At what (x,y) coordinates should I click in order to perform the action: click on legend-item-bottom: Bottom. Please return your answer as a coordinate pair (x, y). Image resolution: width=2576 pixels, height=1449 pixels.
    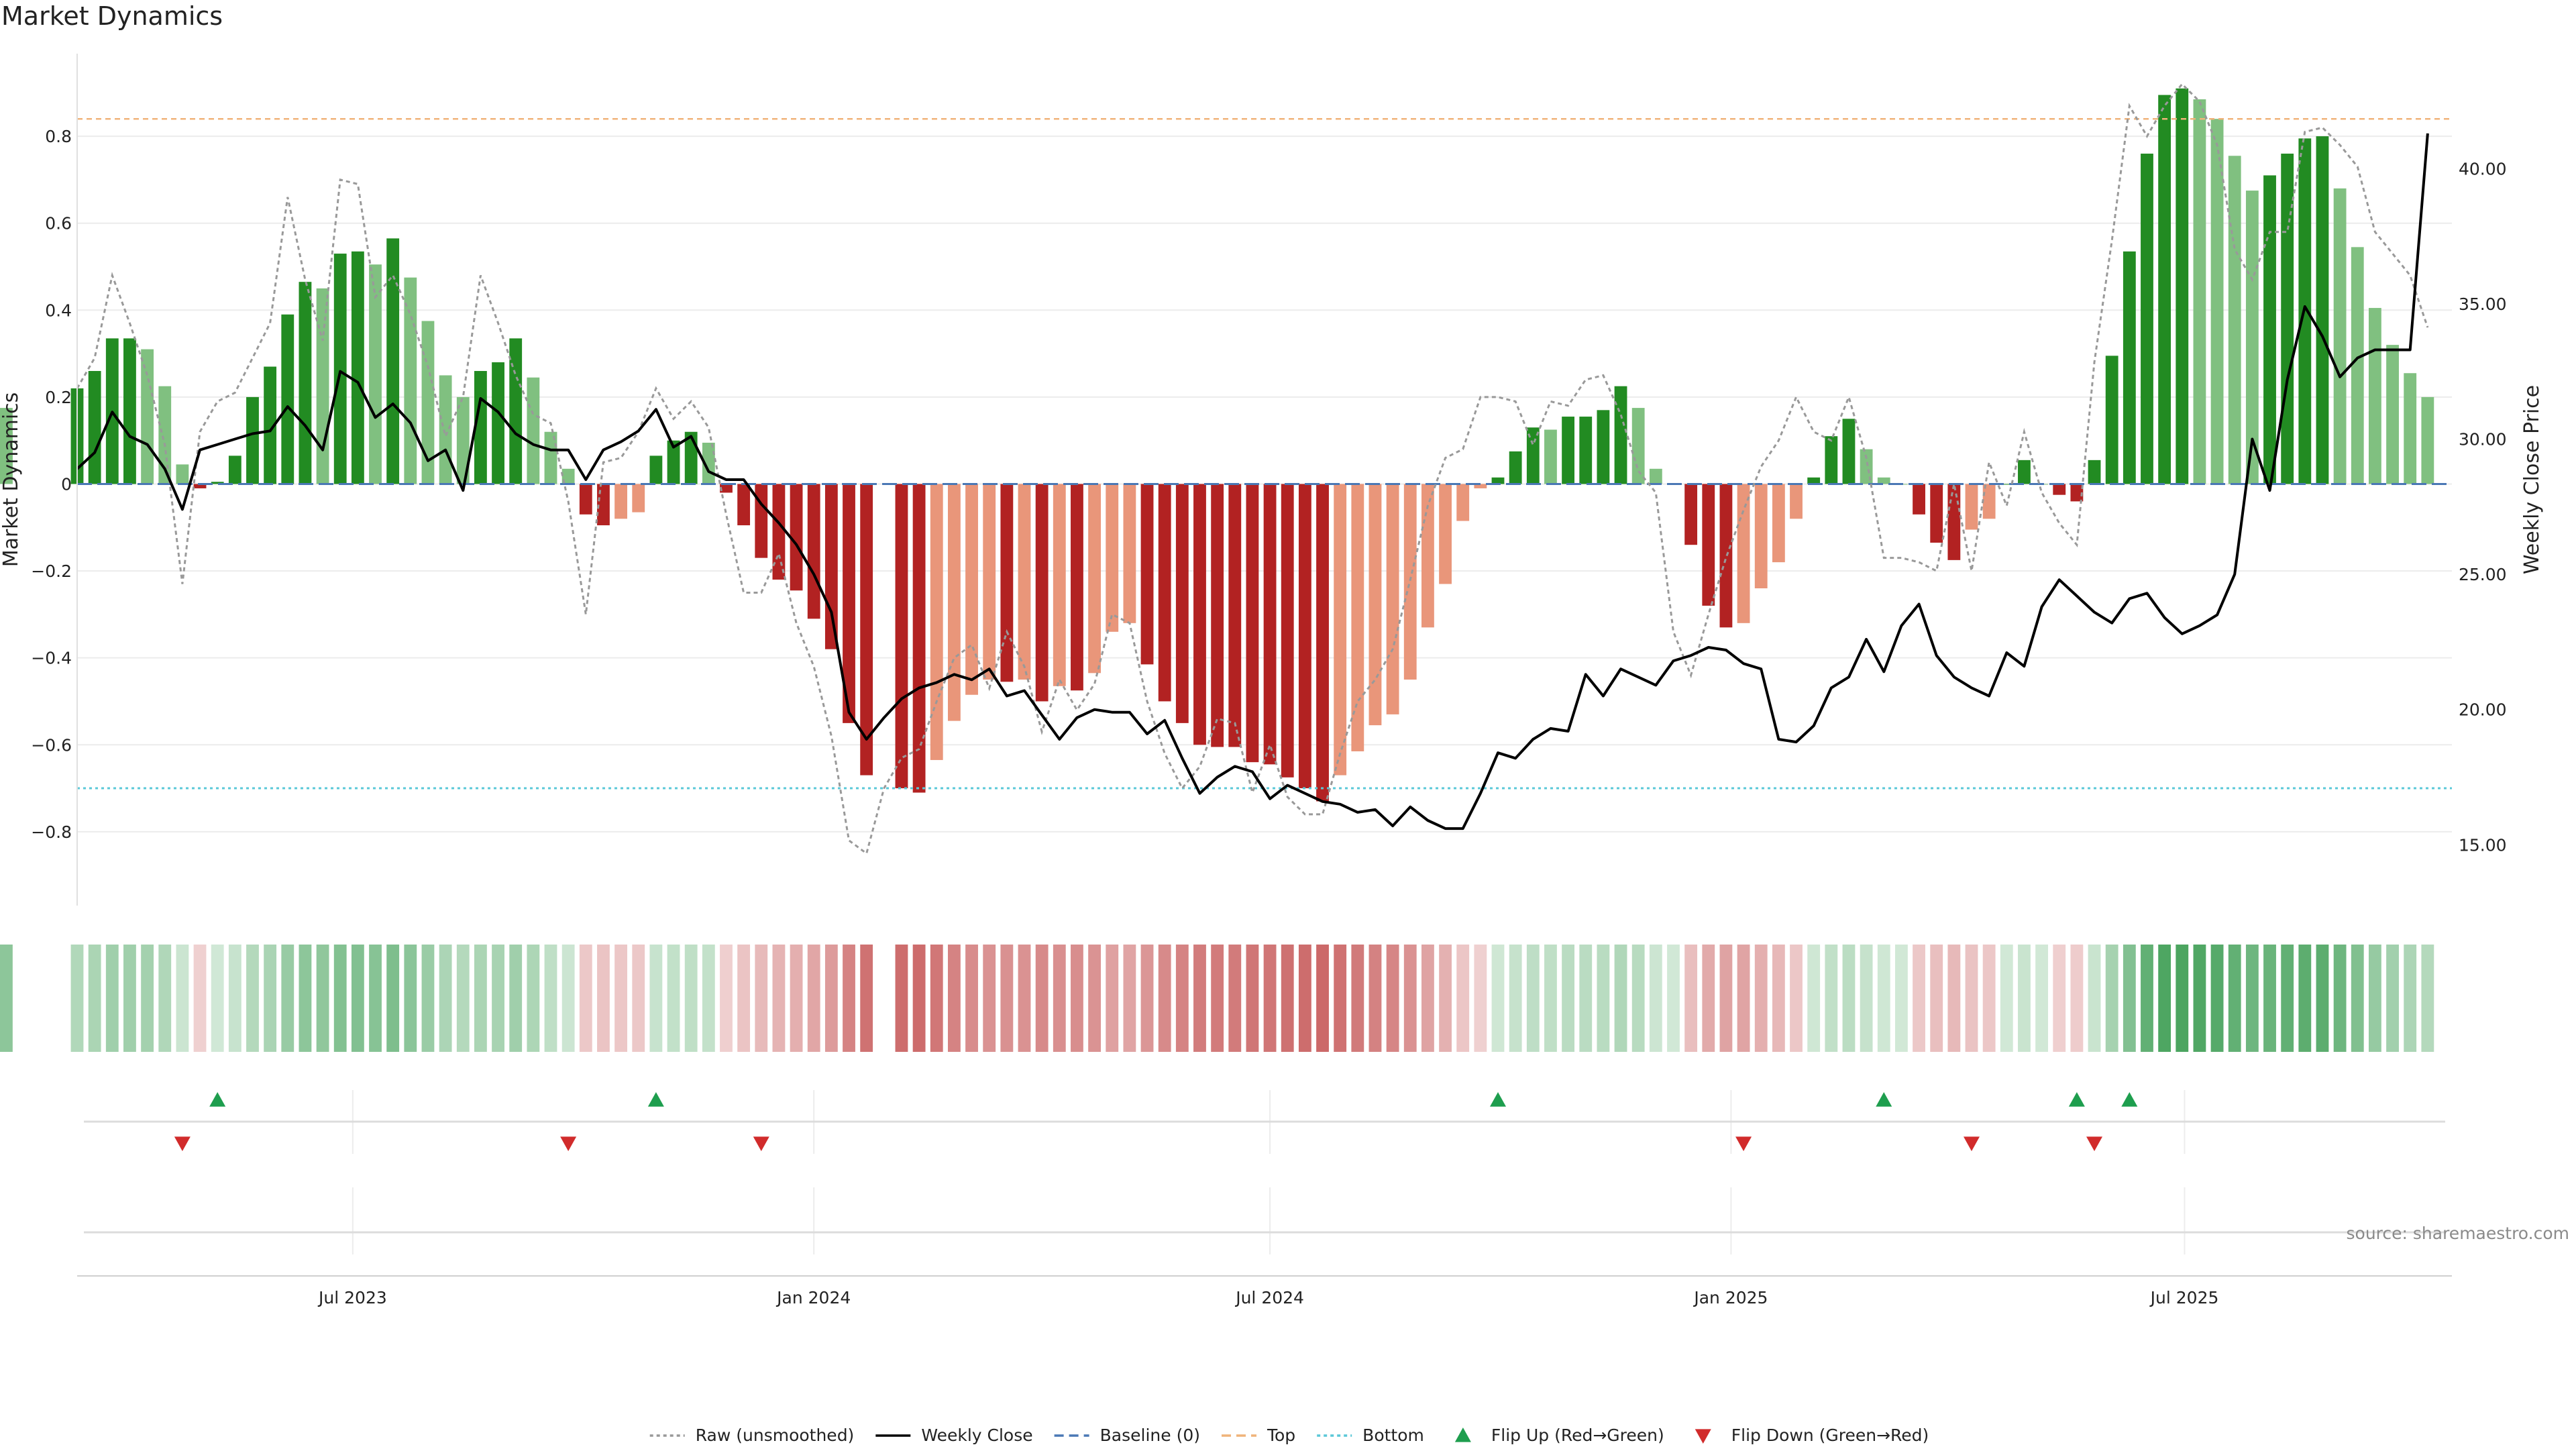
    Looking at the image, I should click on (1370, 1435).